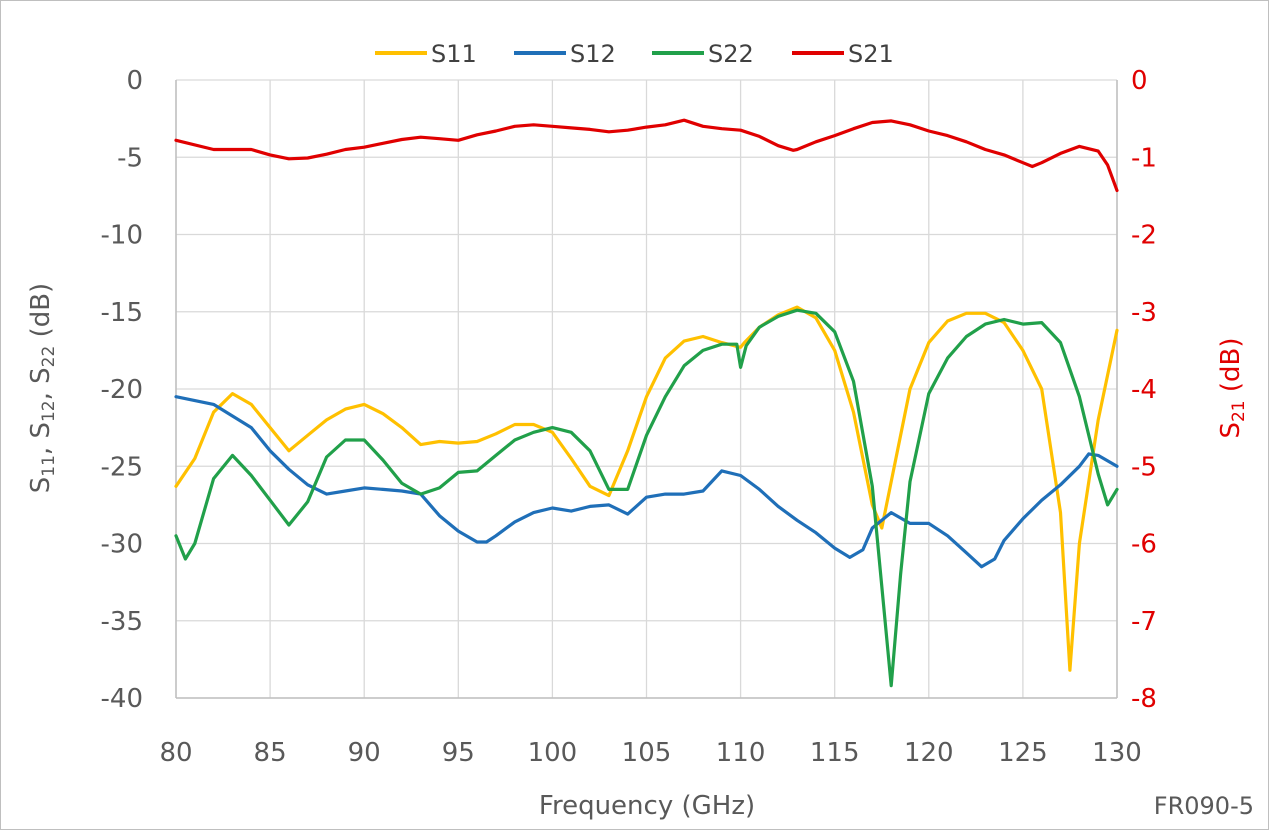 This screenshot has width=1269, height=830. Describe the element at coordinates (1144, 390) in the screenshot. I see `right-y-tick-label: -4` at that location.